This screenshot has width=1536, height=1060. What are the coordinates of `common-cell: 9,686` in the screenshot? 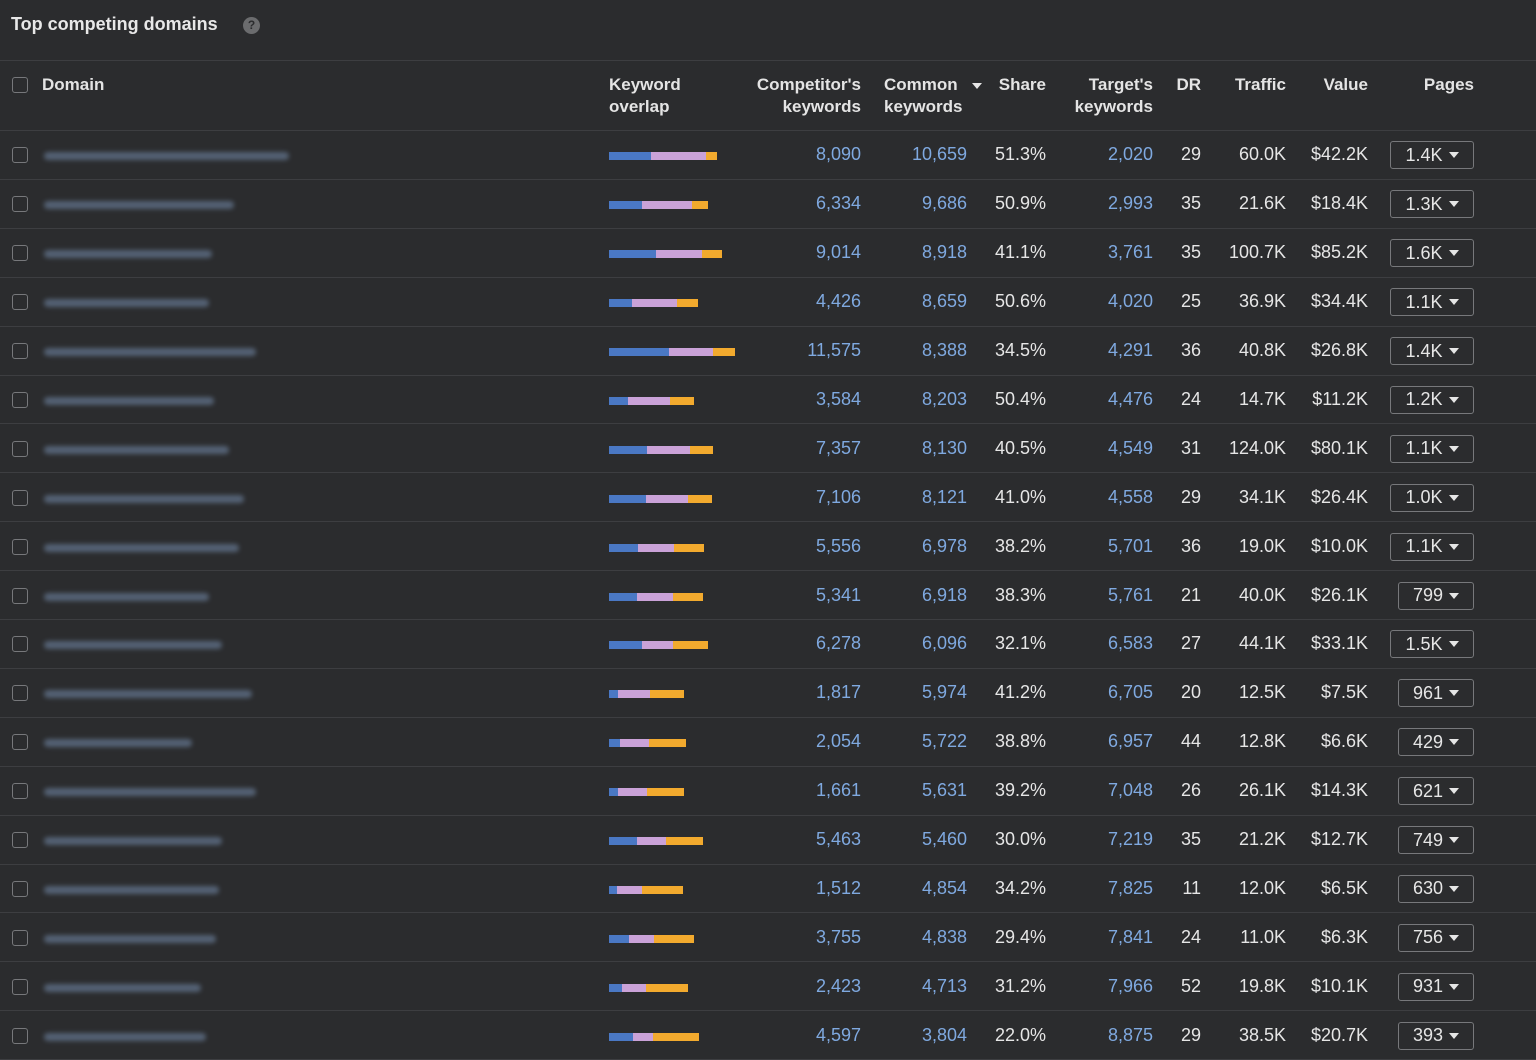 It's located at (944, 203).